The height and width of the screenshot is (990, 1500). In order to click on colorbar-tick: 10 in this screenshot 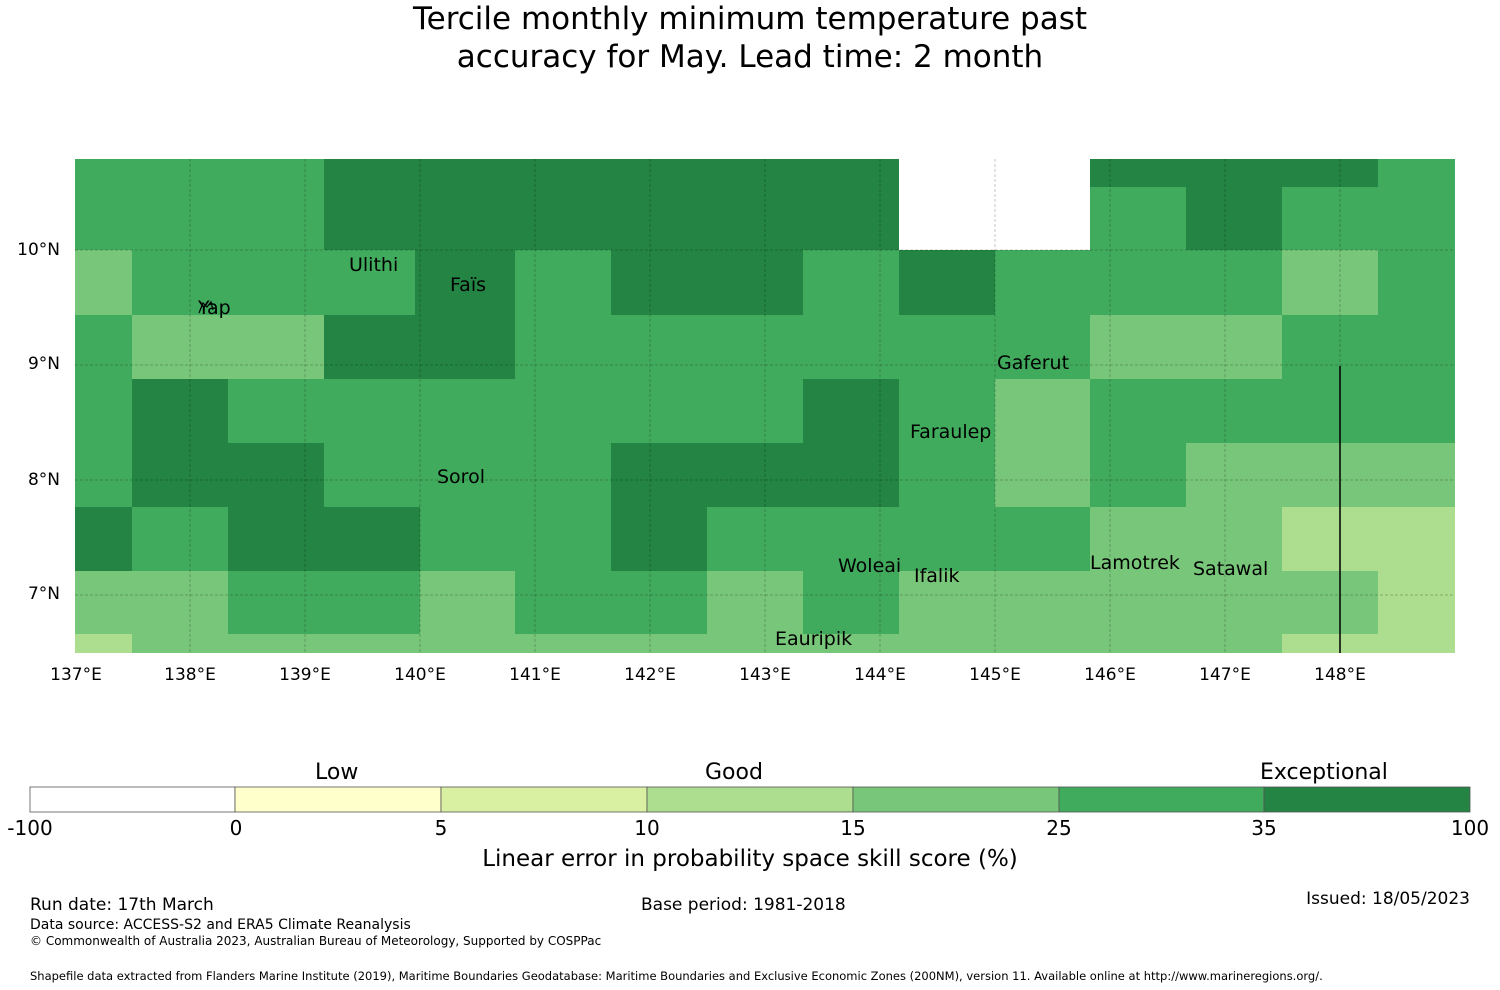, I will do `click(647, 828)`.